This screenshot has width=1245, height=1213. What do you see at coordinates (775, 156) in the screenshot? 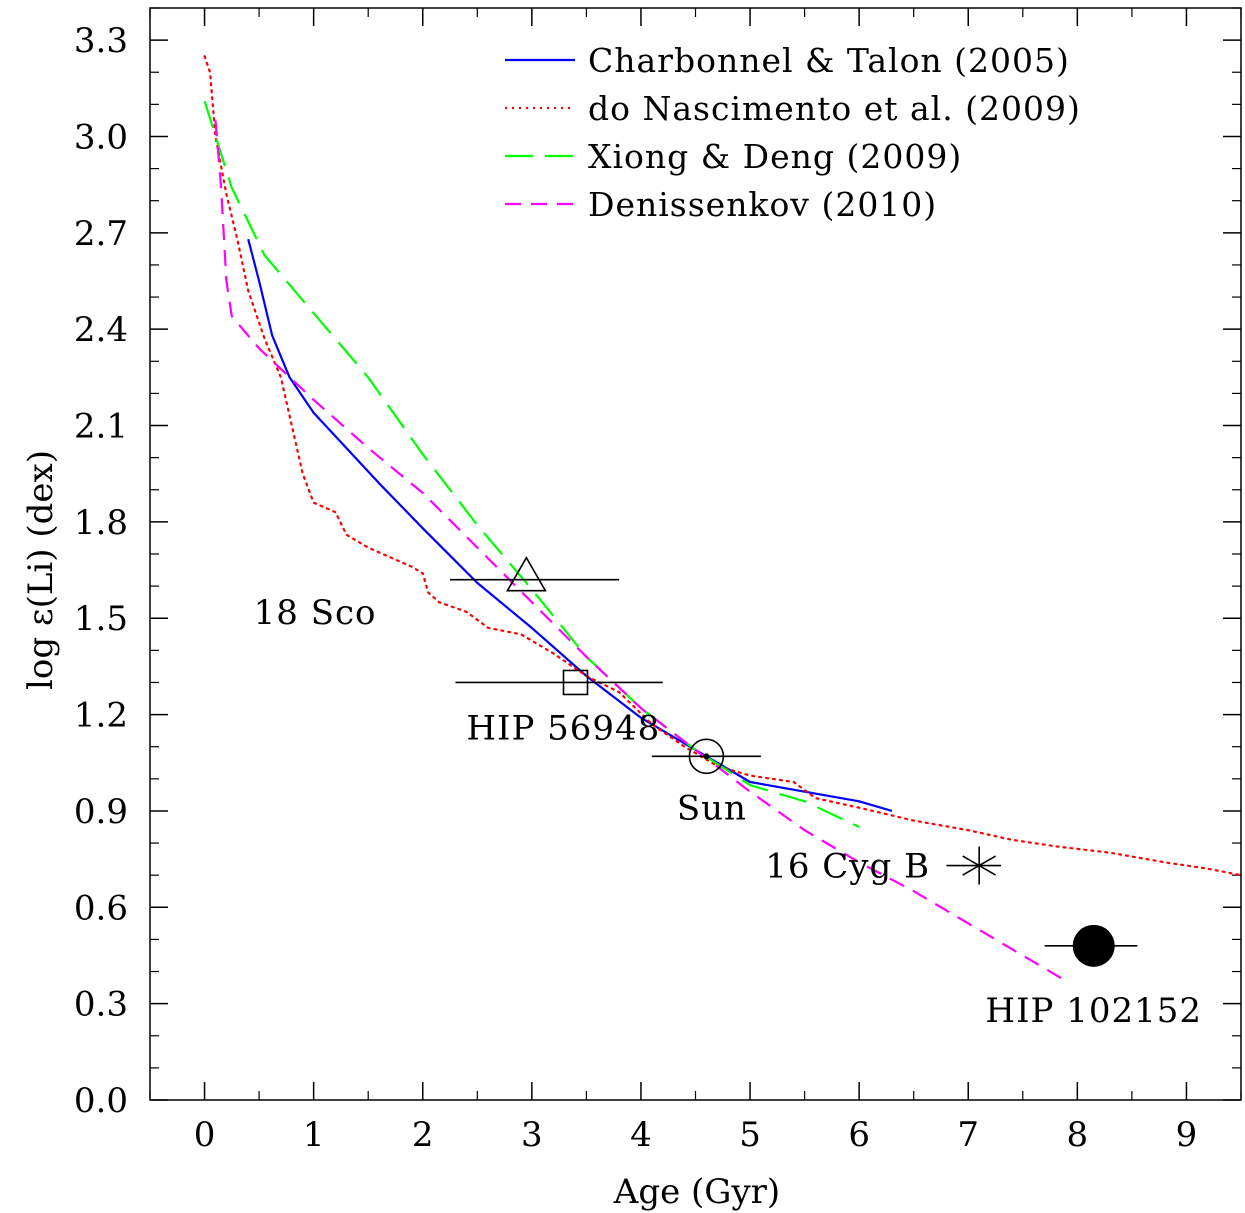
I see `legend-label: Xiong & Deng (2009)` at bounding box center [775, 156].